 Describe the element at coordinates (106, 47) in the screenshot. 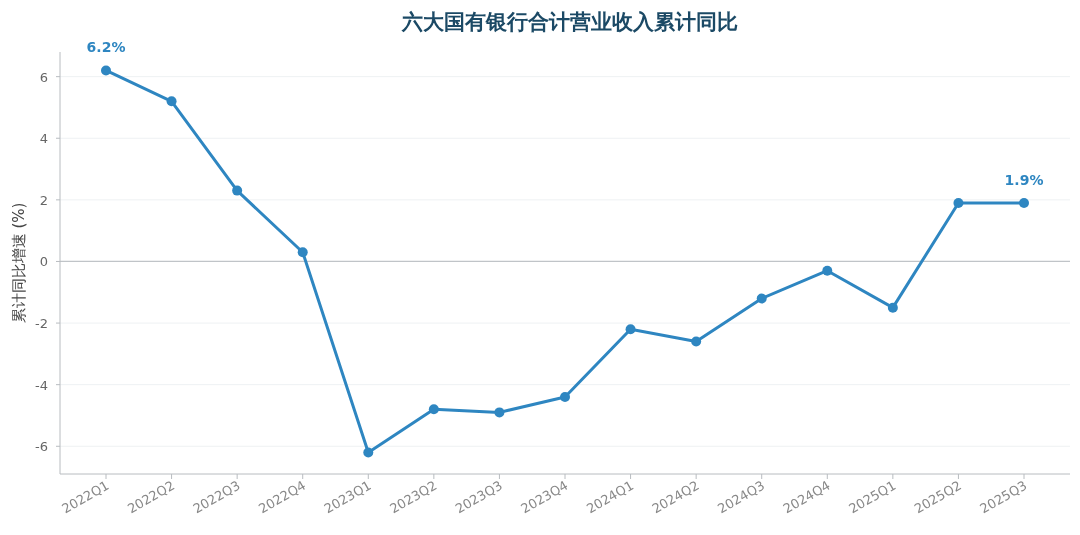

I see `data-label: 6.2%` at that location.